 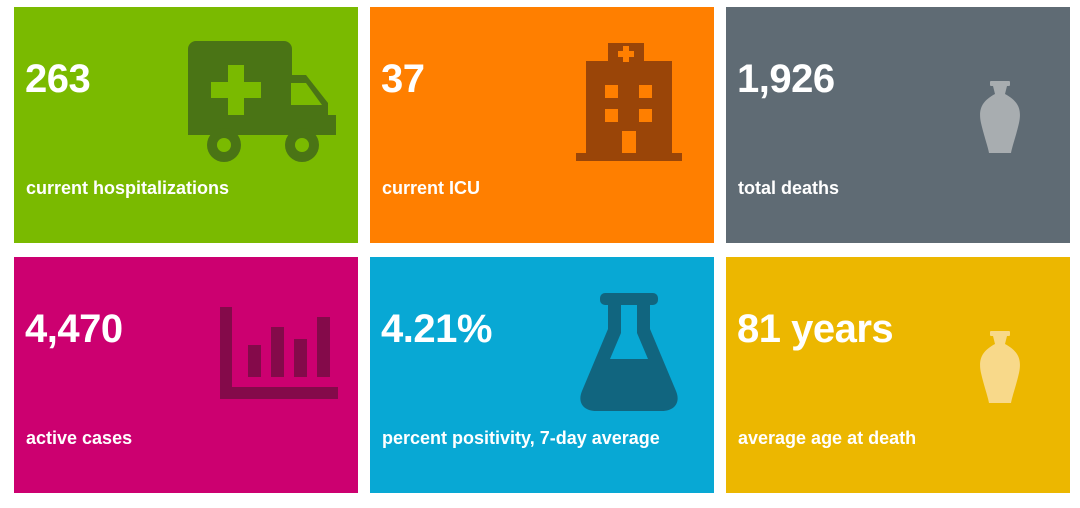 I want to click on average-age-value: 81 years, so click(x=815, y=329).